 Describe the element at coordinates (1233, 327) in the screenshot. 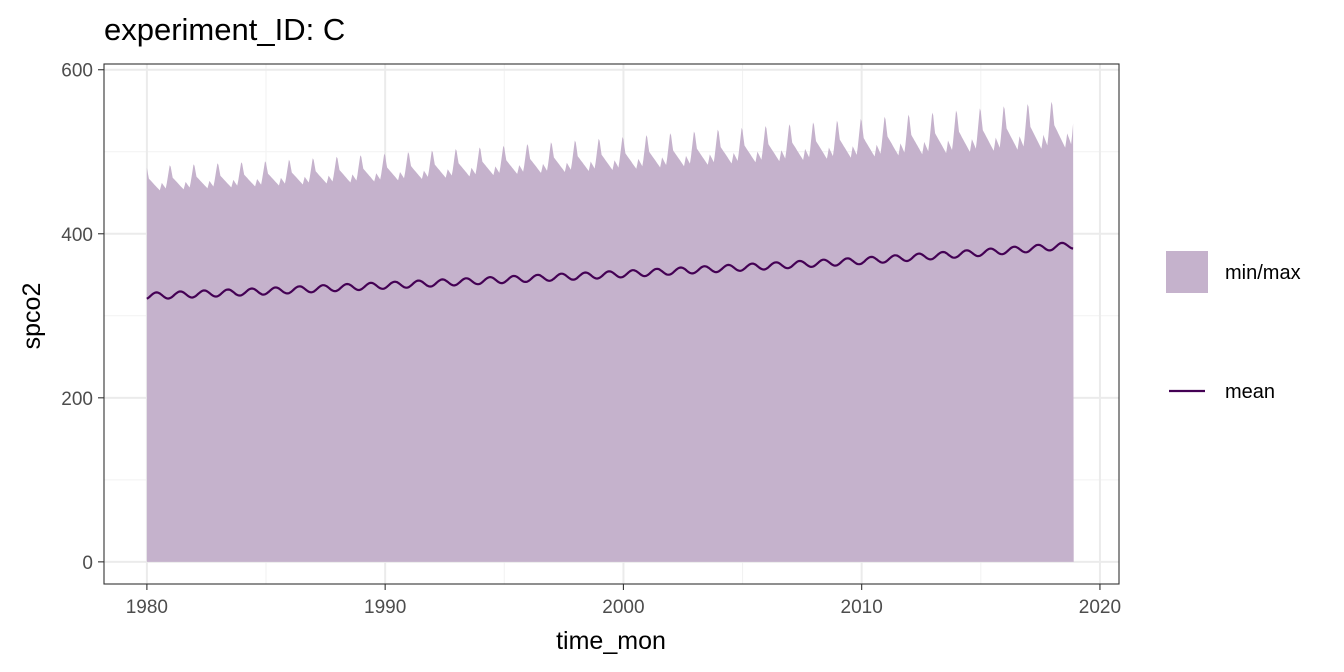

I see `legend: min/max mean` at that location.